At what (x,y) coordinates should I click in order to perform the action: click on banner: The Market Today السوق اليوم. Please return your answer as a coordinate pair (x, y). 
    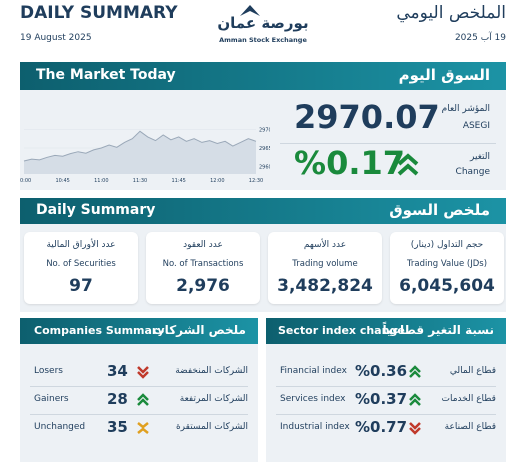
    Looking at the image, I should click on (263, 76).